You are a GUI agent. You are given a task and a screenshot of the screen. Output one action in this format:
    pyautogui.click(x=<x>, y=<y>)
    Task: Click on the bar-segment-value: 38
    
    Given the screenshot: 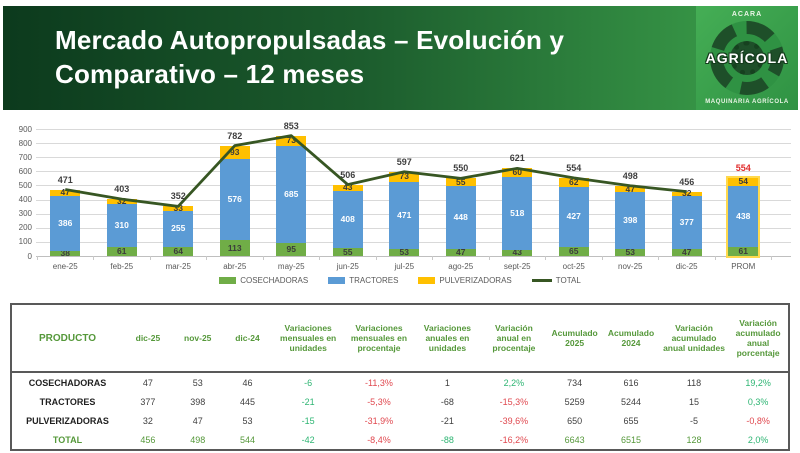 What is the action you would take?
    pyautogui.click(x=65, y=252)
    